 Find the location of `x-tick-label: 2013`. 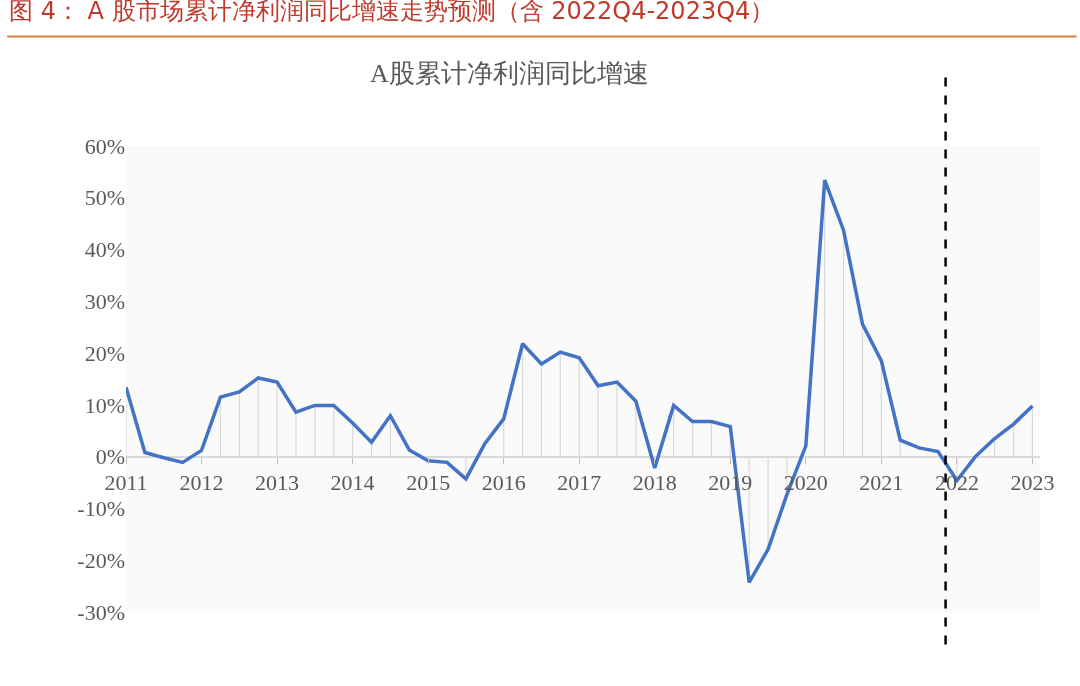

x-tick-label: 2013 is located at coordinates (277, 483).